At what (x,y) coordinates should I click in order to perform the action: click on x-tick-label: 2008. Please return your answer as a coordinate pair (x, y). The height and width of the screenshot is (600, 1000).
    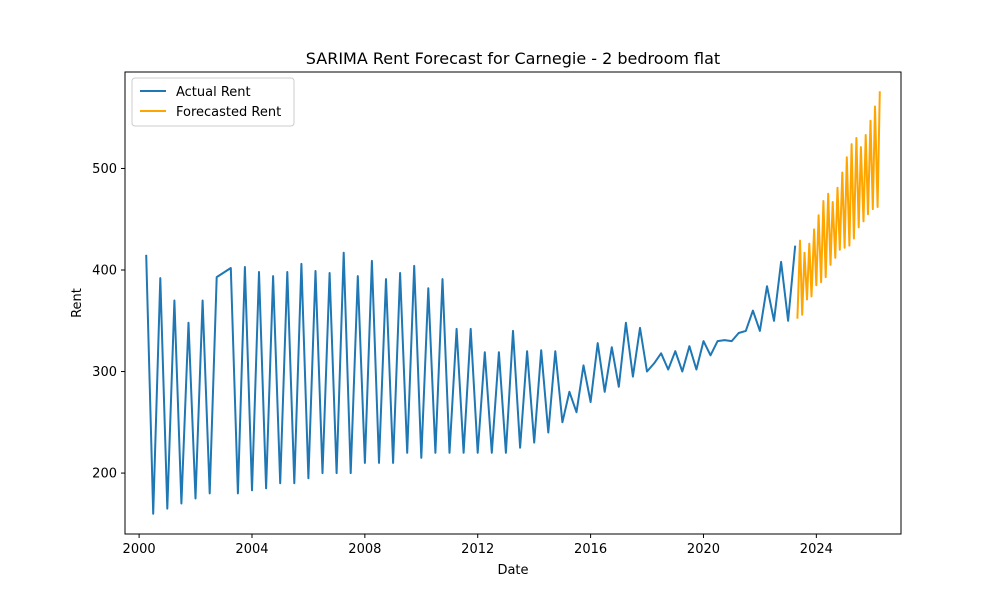
    Looking at the image, I should click on (364, 549).